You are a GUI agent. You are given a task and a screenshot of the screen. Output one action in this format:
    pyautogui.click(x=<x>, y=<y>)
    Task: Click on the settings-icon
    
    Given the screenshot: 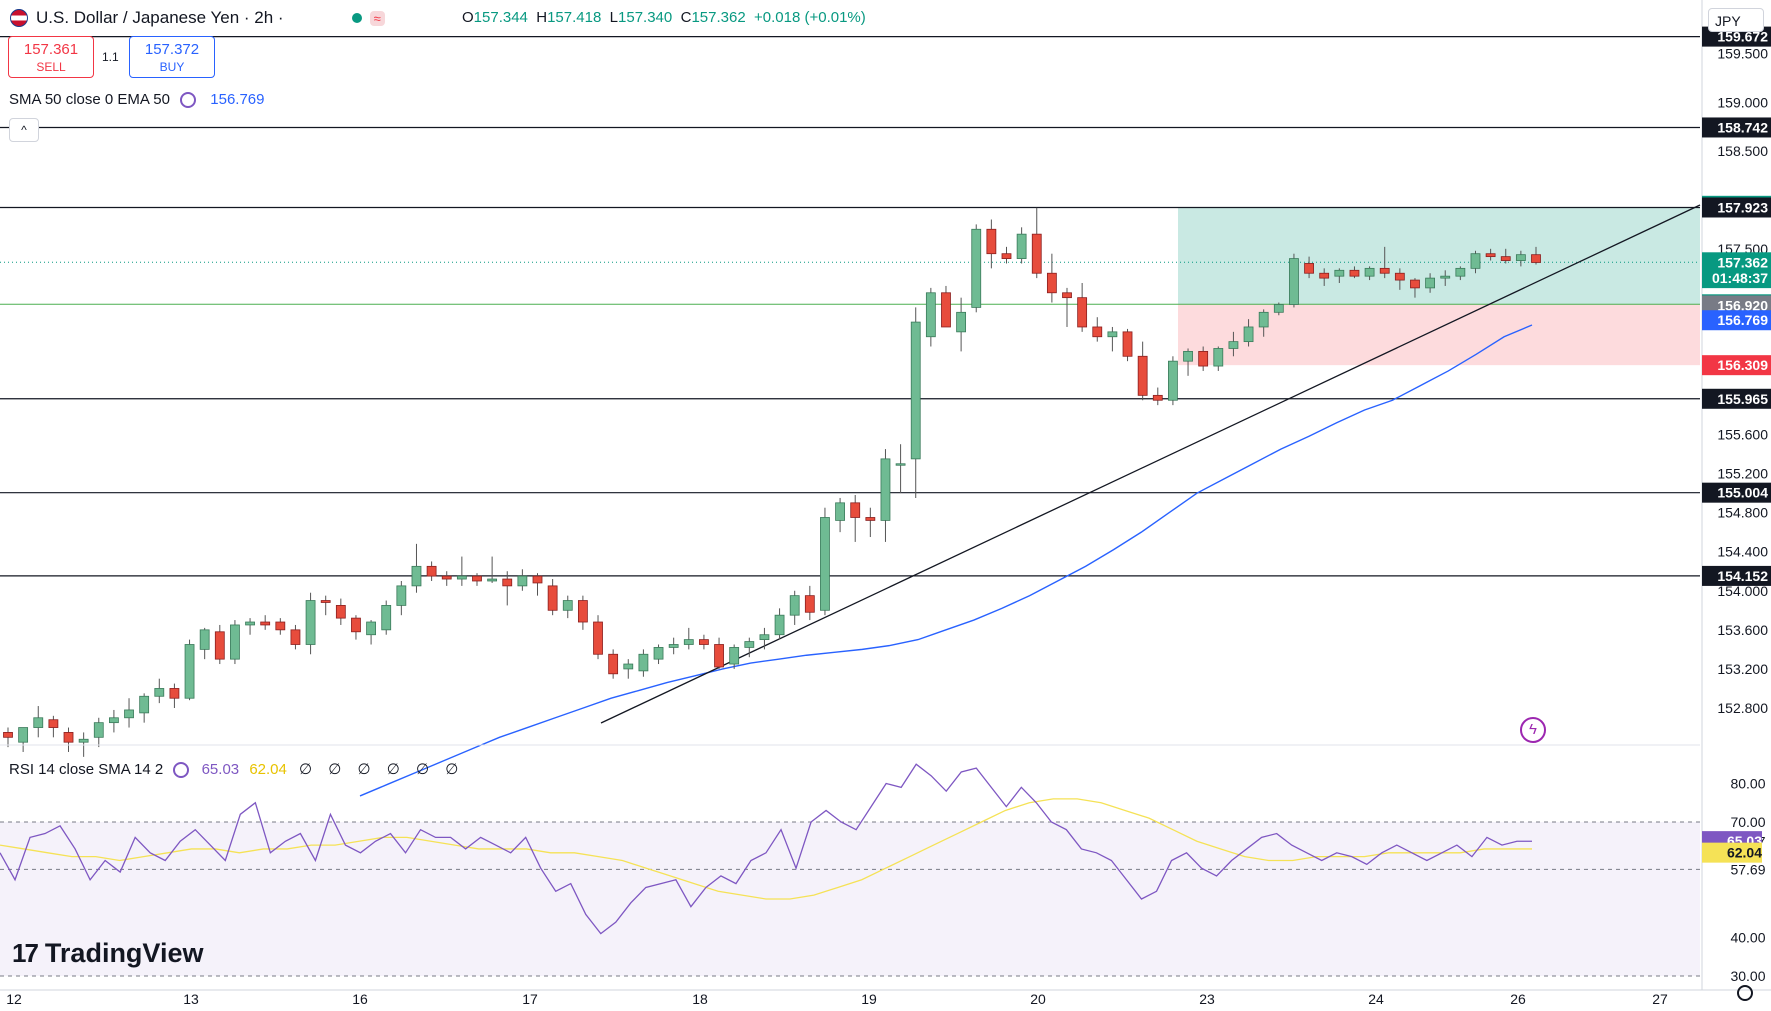 What is the action you would take?
    pyautogui.click(x=1745, y=993)
    